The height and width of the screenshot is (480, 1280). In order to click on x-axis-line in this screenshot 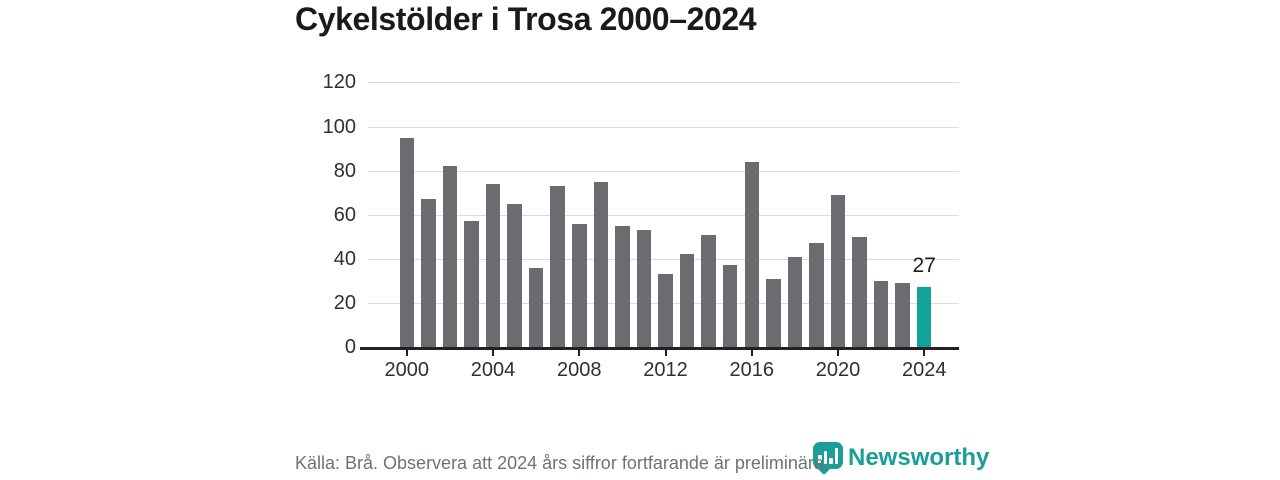, I will do `click(659, 348)`.